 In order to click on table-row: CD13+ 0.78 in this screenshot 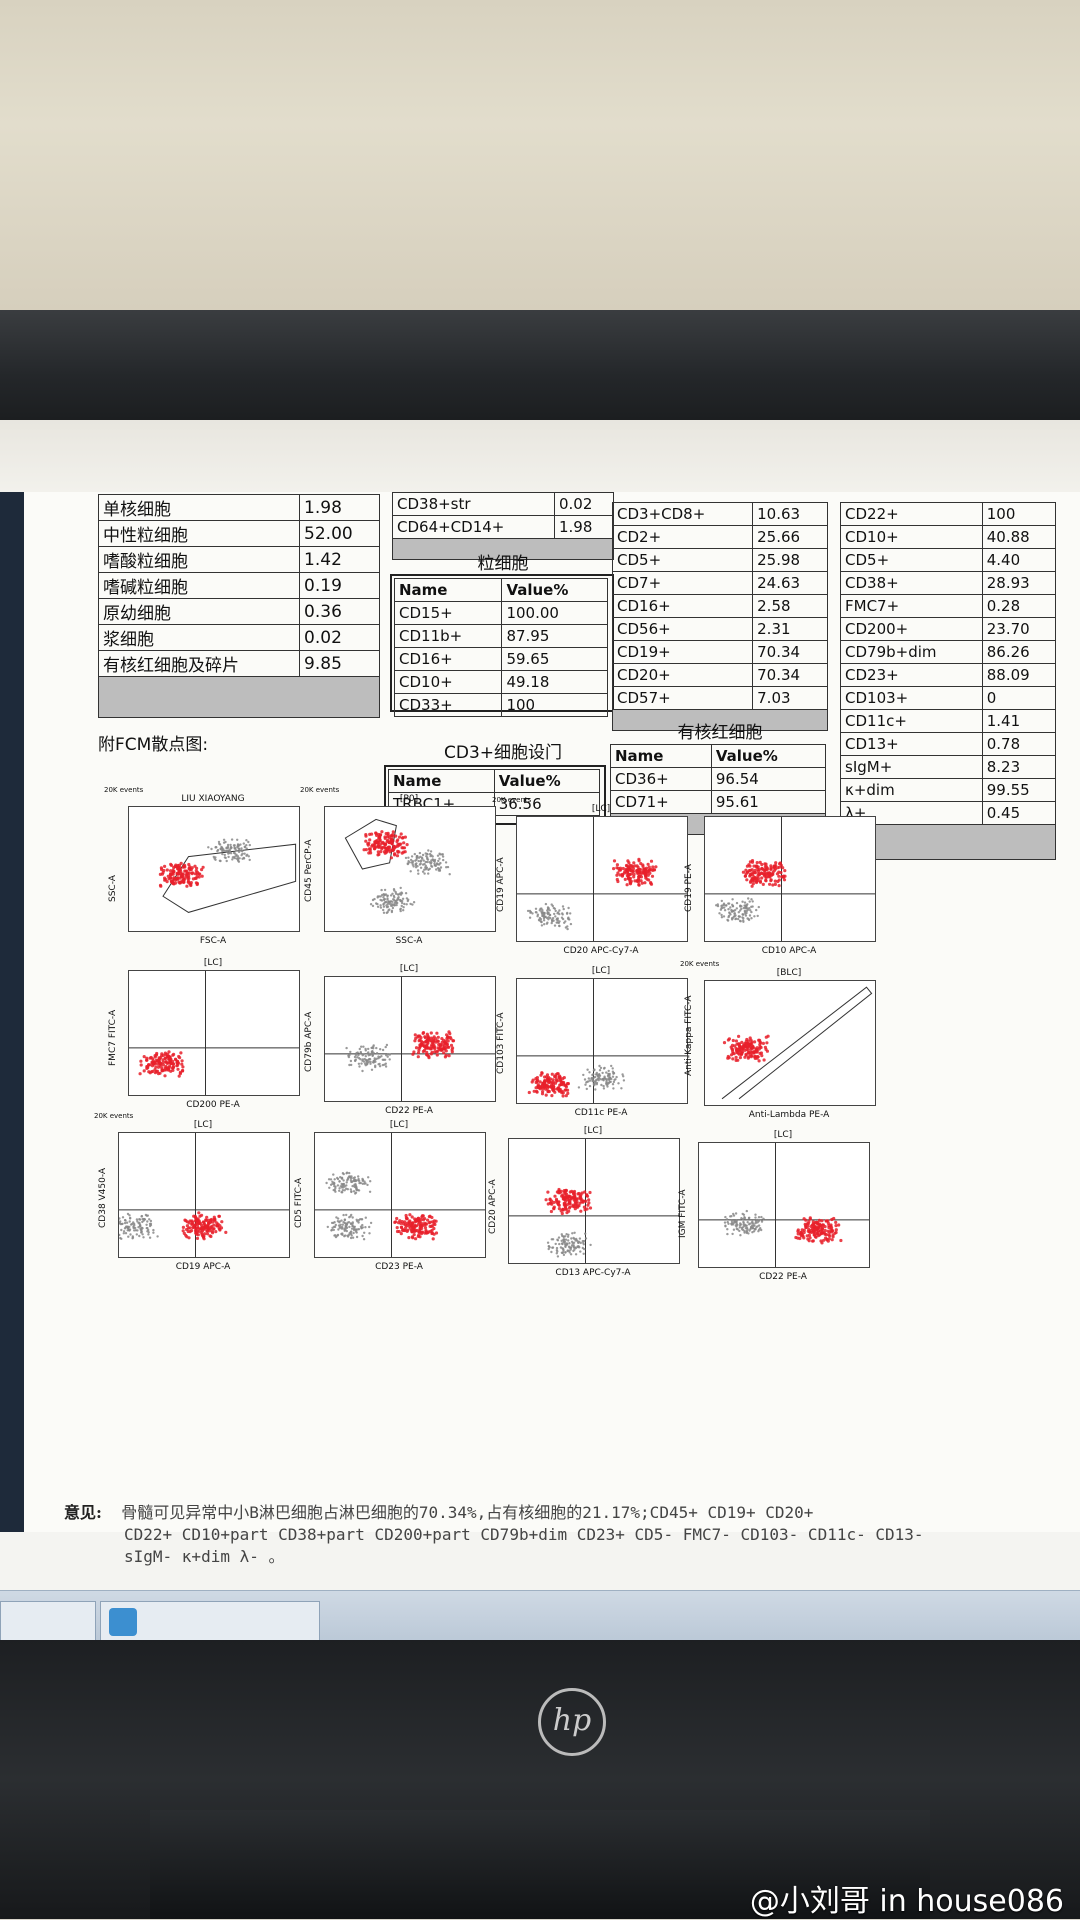, I will do `click(948, 744)`.